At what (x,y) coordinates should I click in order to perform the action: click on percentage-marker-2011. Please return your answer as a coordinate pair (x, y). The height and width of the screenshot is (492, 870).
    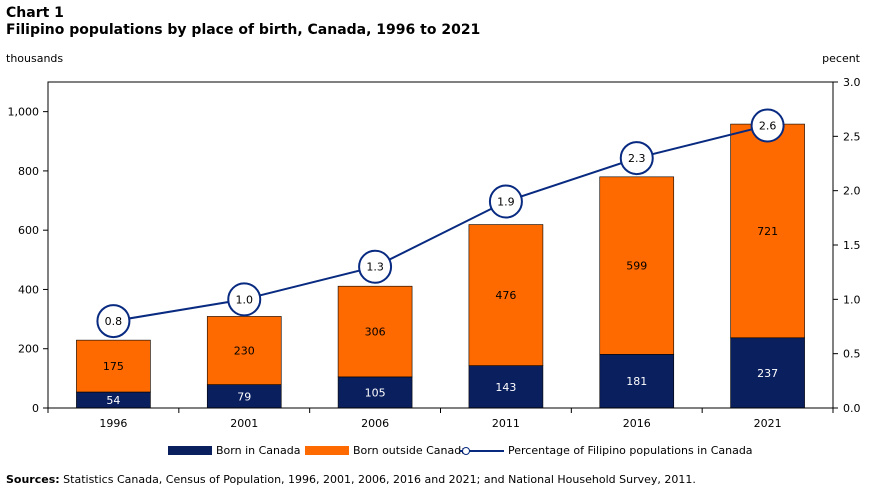
    Looking at the image, I should click on (505, 201).